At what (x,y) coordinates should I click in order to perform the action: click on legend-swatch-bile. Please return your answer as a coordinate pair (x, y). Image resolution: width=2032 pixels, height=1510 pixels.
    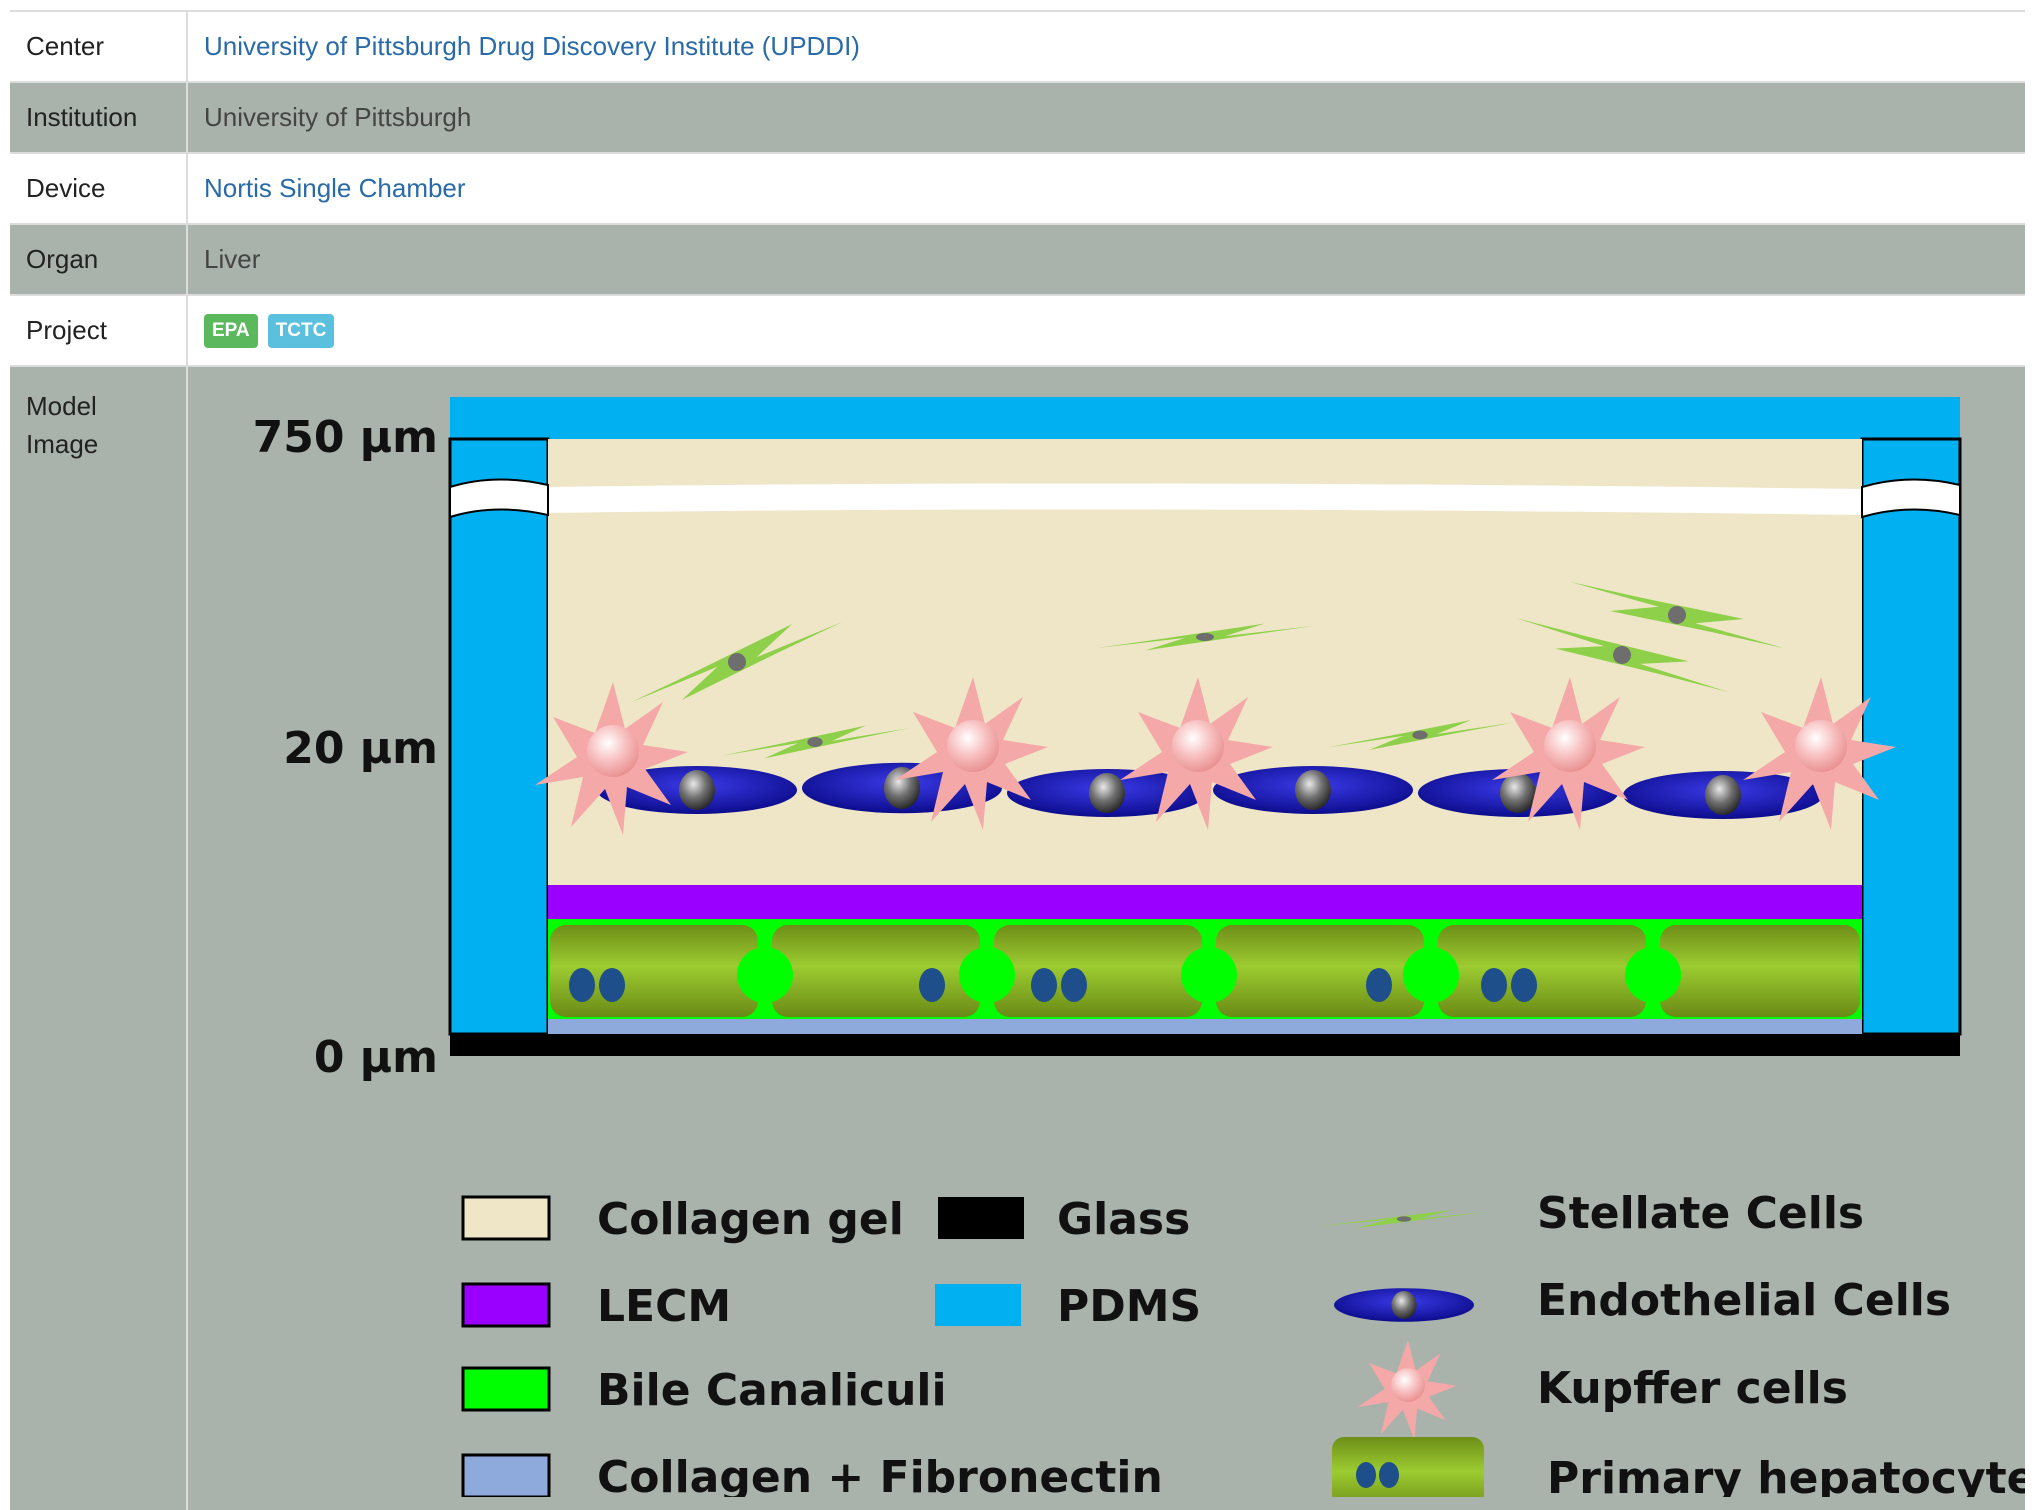
    Looking at the image, I should click on (506, 1389).